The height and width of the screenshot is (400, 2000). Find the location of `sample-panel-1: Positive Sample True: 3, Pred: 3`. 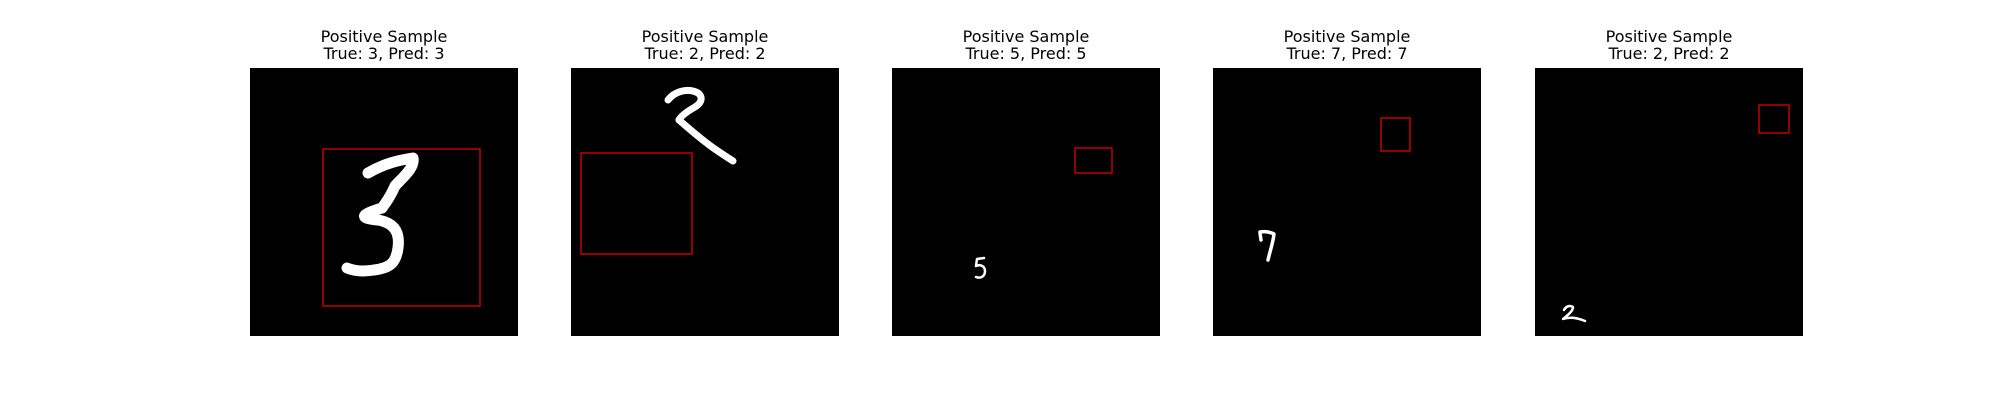

sample-panel-1: Positive Sample True: 3, Pred: 3 is located at coordinates (384, 200).